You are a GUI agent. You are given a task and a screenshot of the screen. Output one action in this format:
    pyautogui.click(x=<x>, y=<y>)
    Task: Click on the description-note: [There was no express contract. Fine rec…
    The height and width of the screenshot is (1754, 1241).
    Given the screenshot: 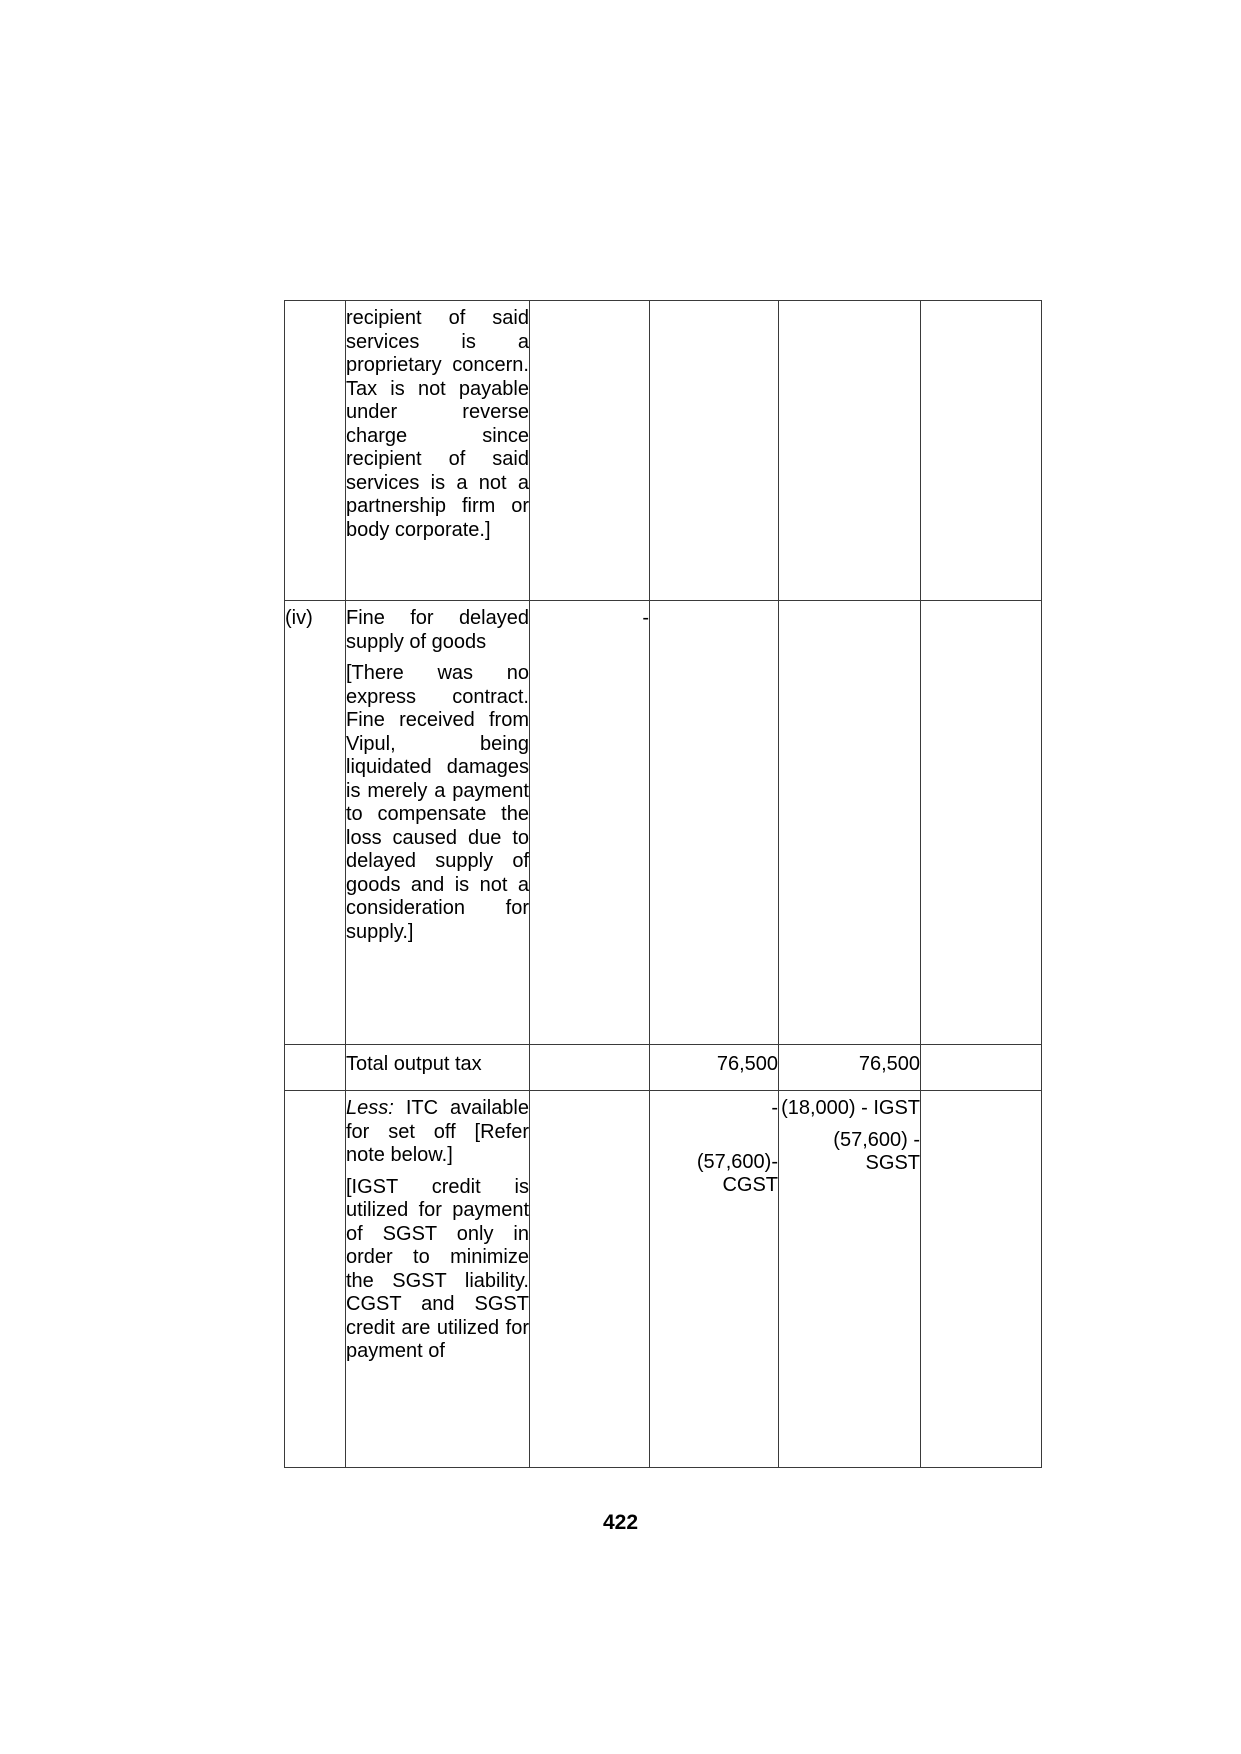 What is the action you would take?
    pyautogui.click(x=437, y=802)
    